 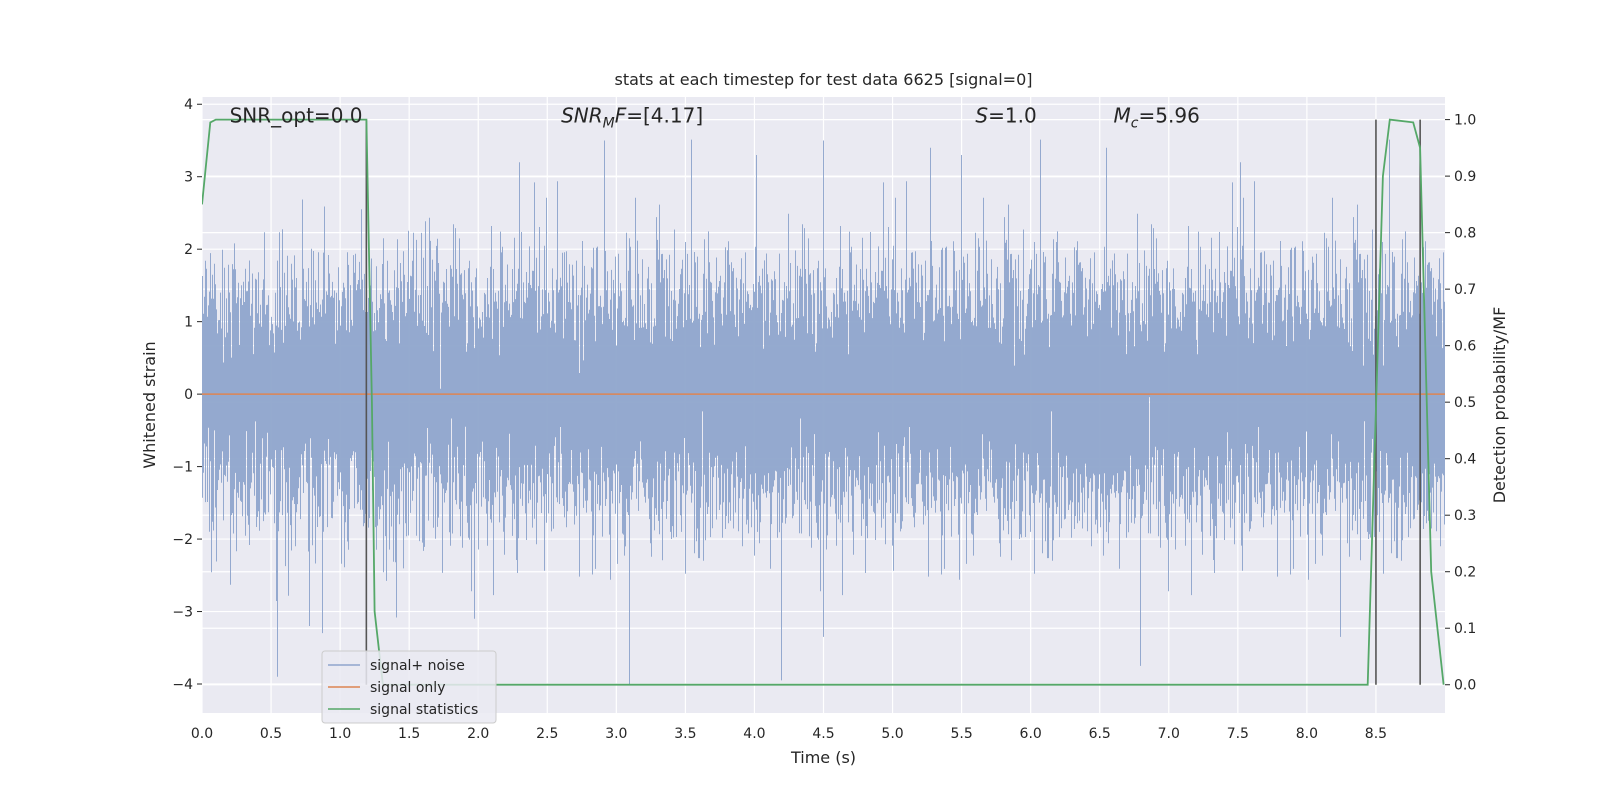 What do you see at coordinates (1005, 115) in the screenshot?
I see `annotation: S=1.0` at bounding box center [1005, 115].